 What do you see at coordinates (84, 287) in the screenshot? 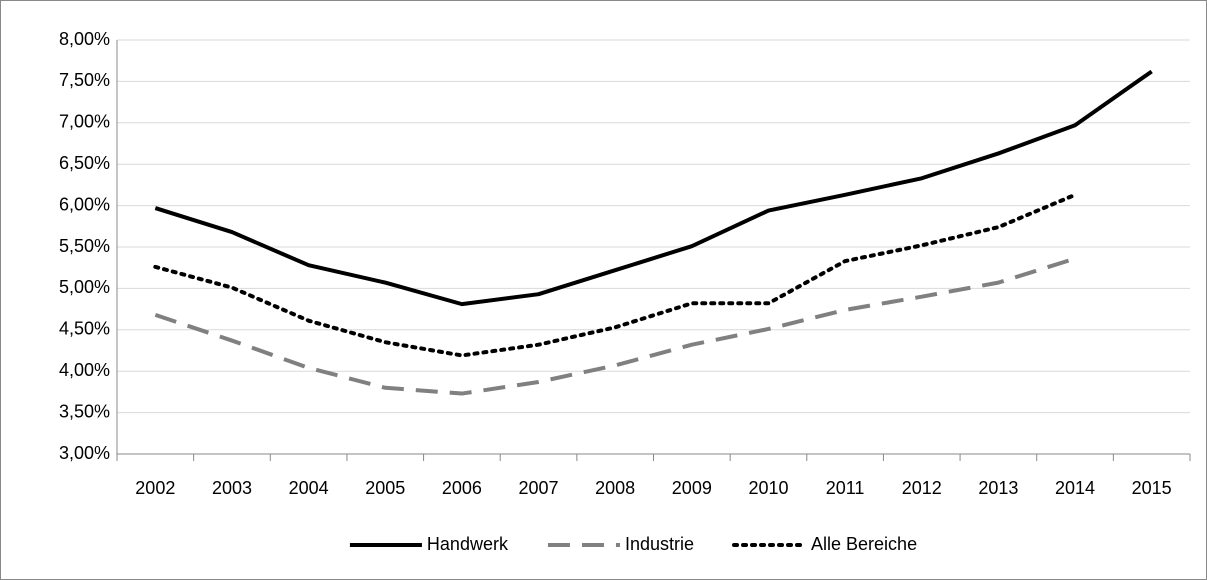
I see `y-tick-label: 5,00%` at bounding box center [84, 287].